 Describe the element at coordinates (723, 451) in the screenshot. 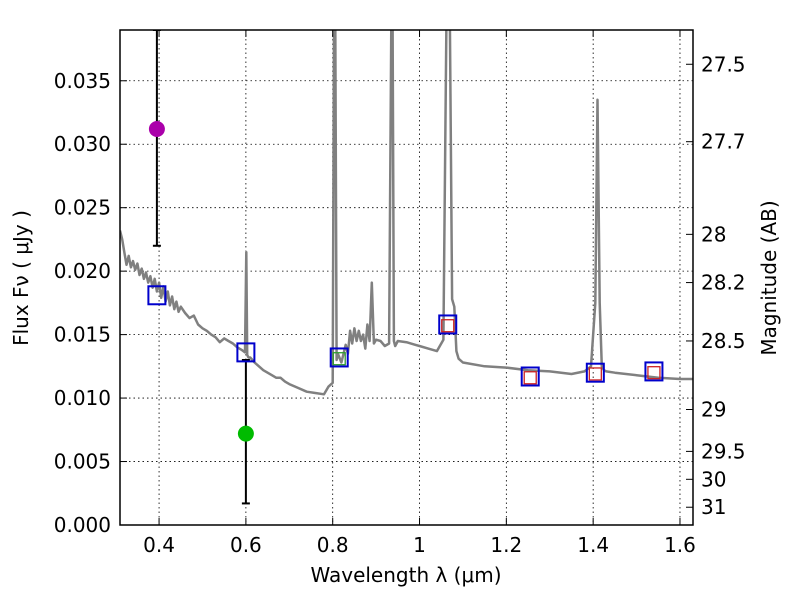

I see `magnitude-tick-label: 29.5` at that location.